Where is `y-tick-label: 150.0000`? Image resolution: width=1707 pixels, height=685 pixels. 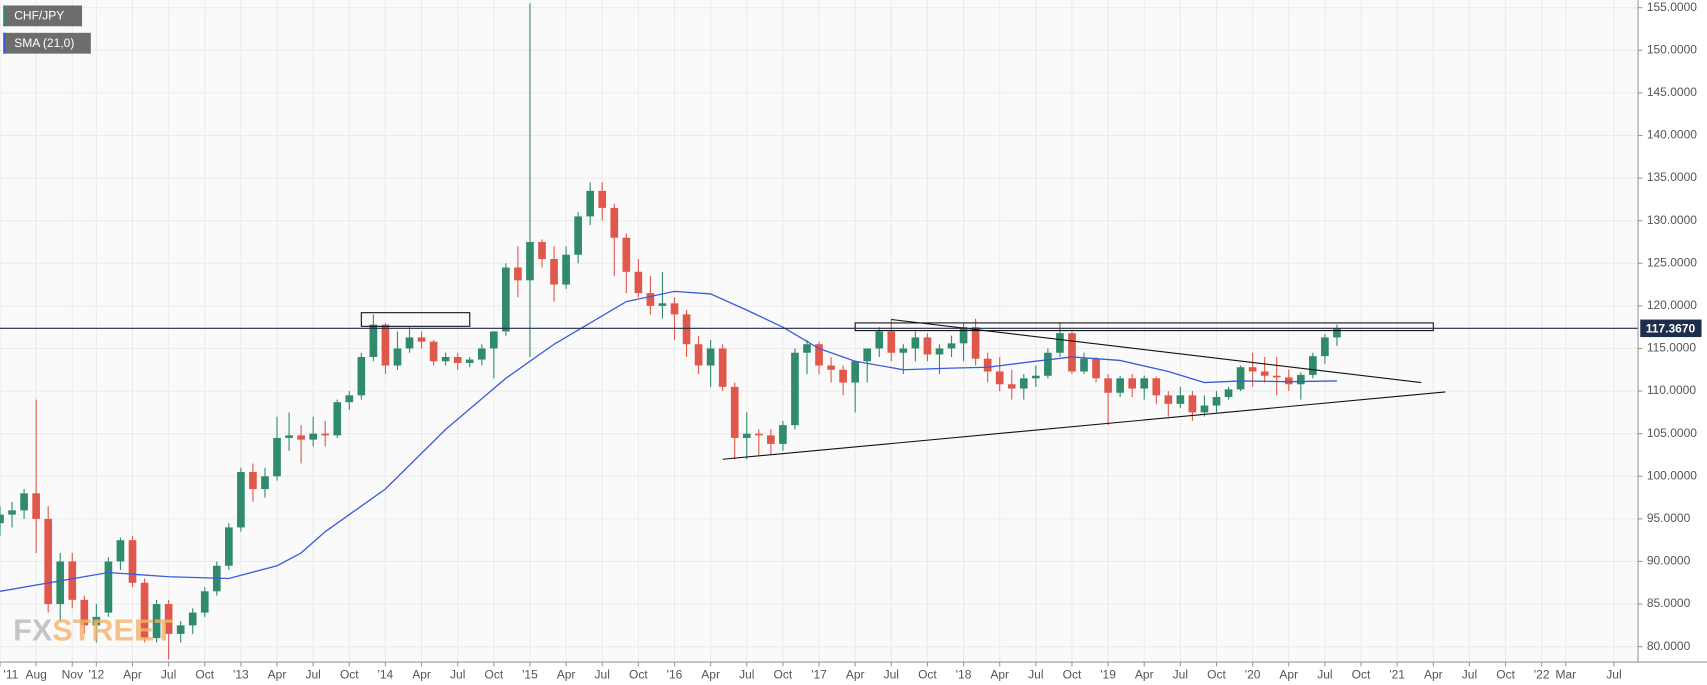
y-tick-label: 150.0000 is located at coordinates (1672, 49).